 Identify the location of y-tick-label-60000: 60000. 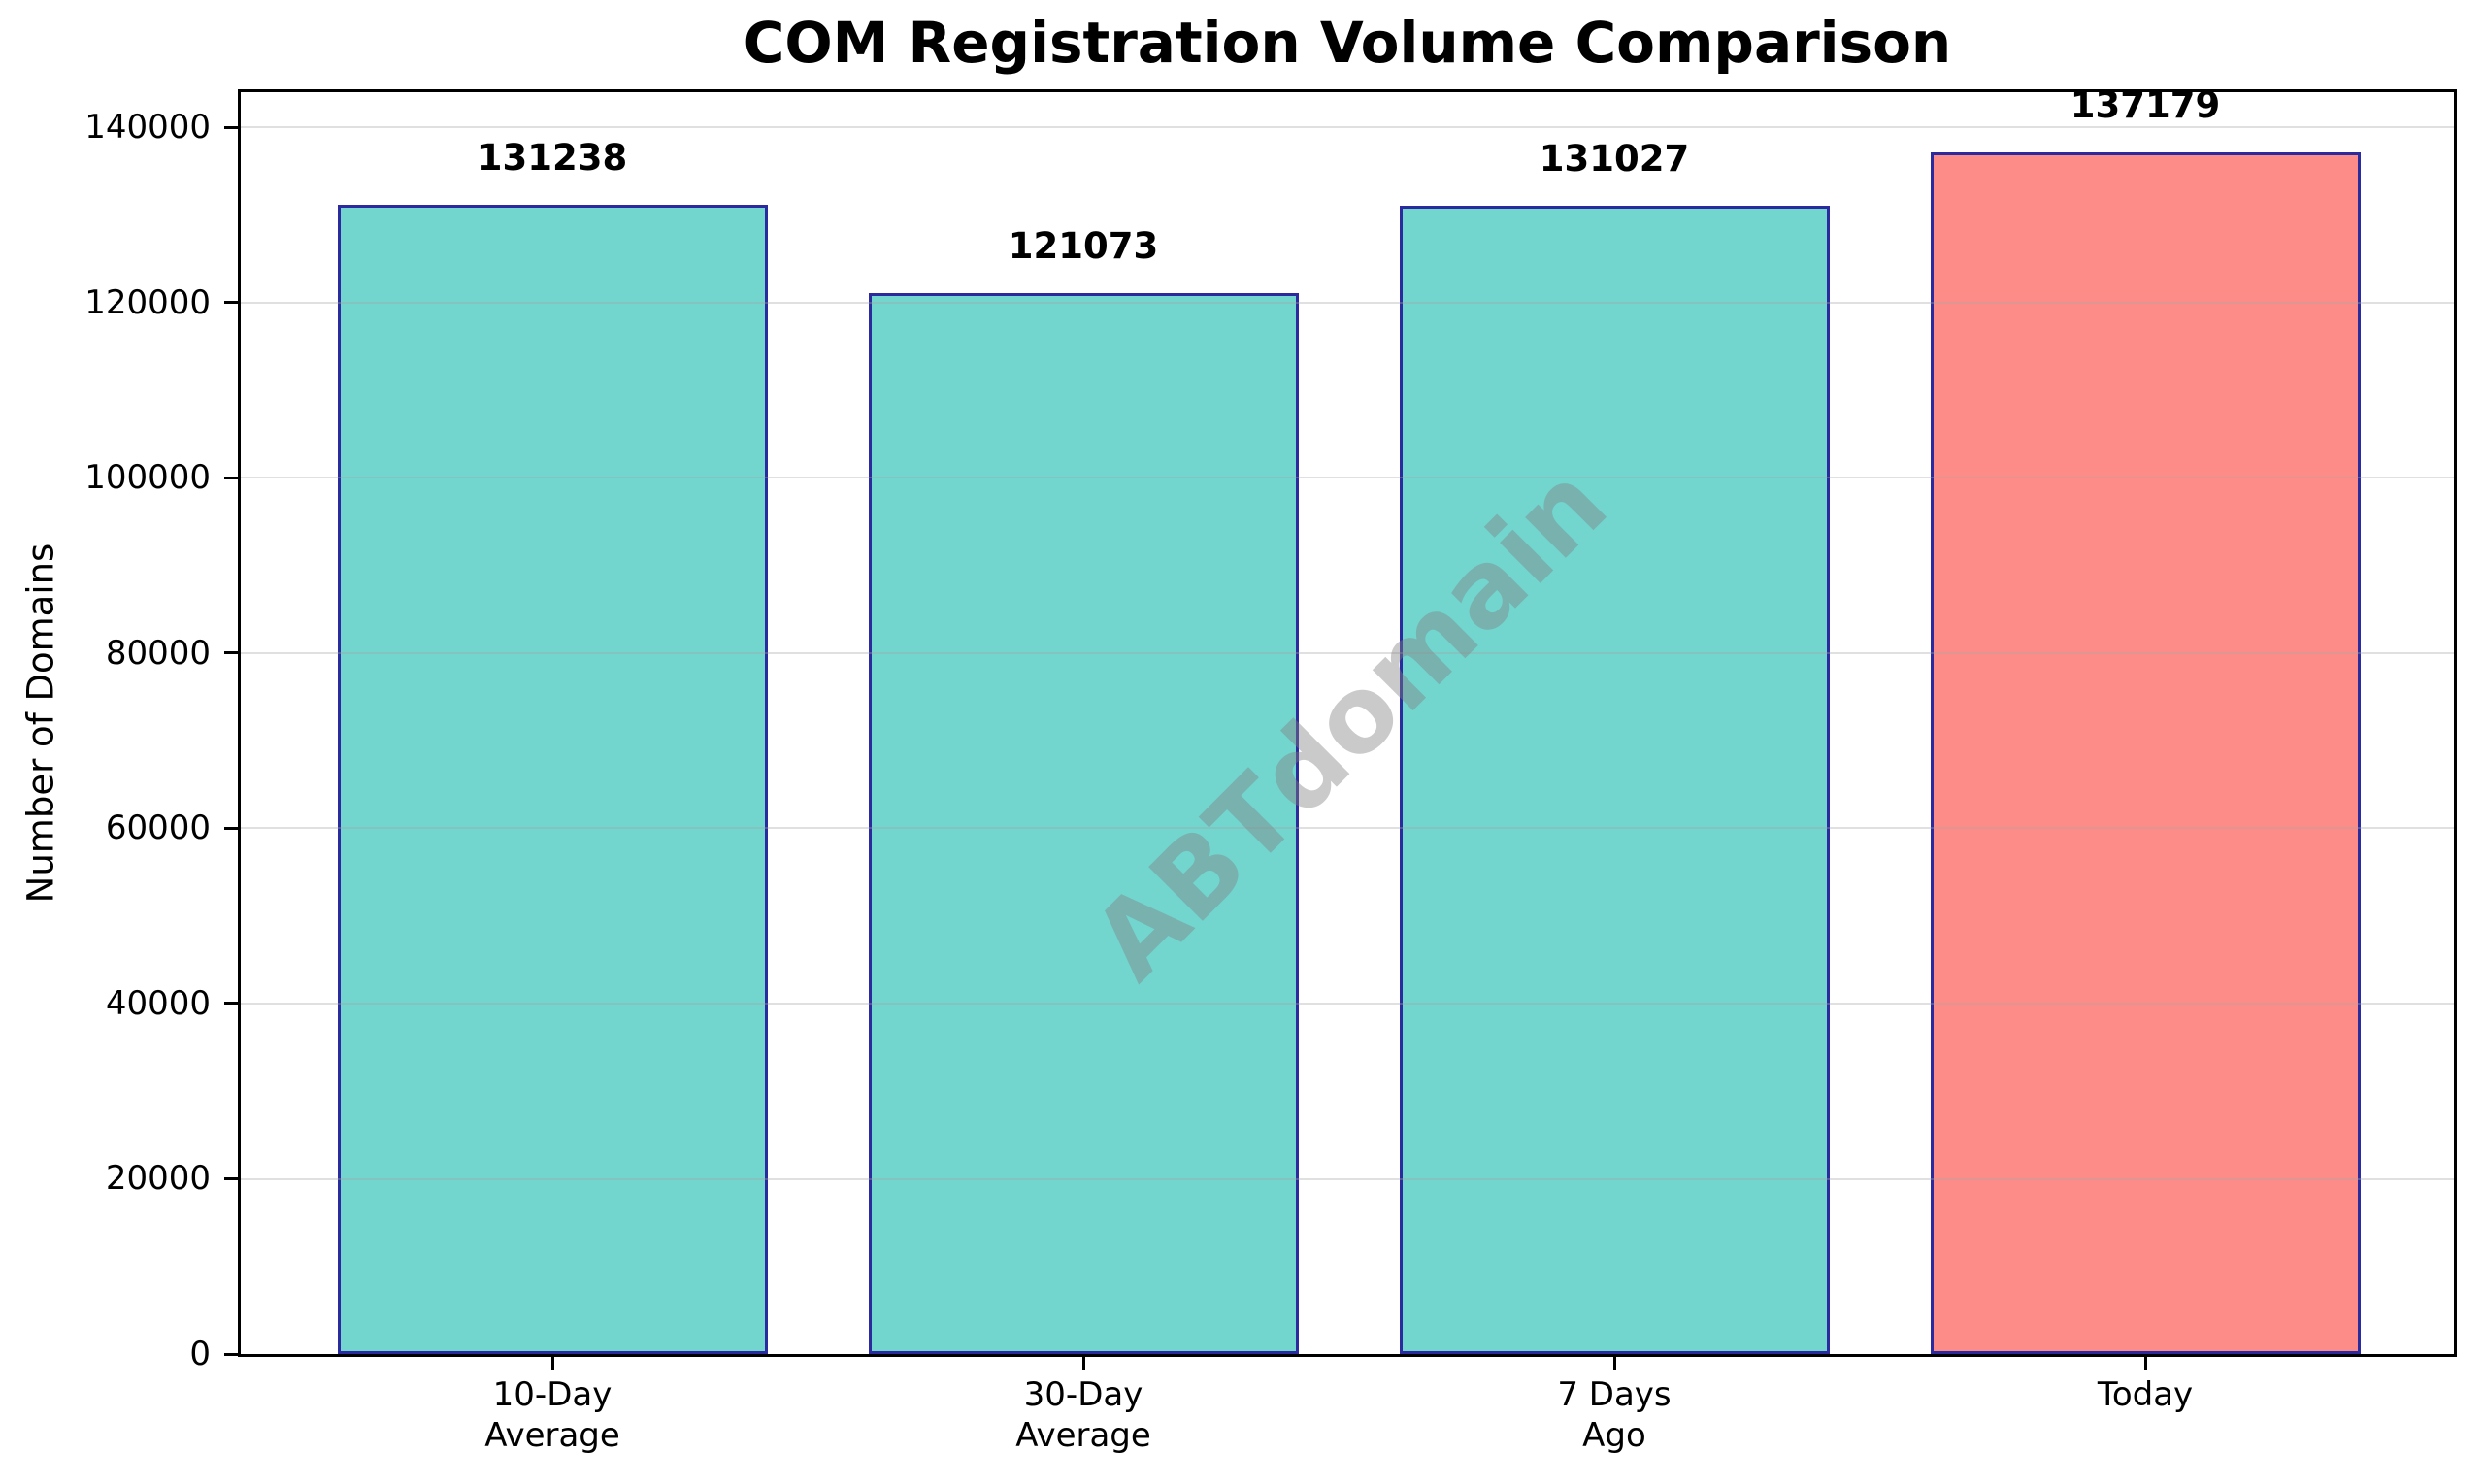
(158, 828).